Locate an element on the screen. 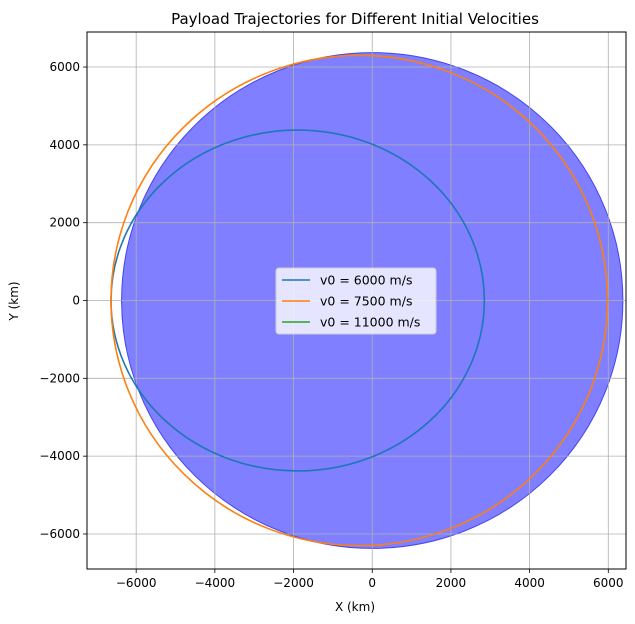 The height and width of the screenshot is (624, 635). x-tick-label: 4000 is located at coordinates (529, 583).